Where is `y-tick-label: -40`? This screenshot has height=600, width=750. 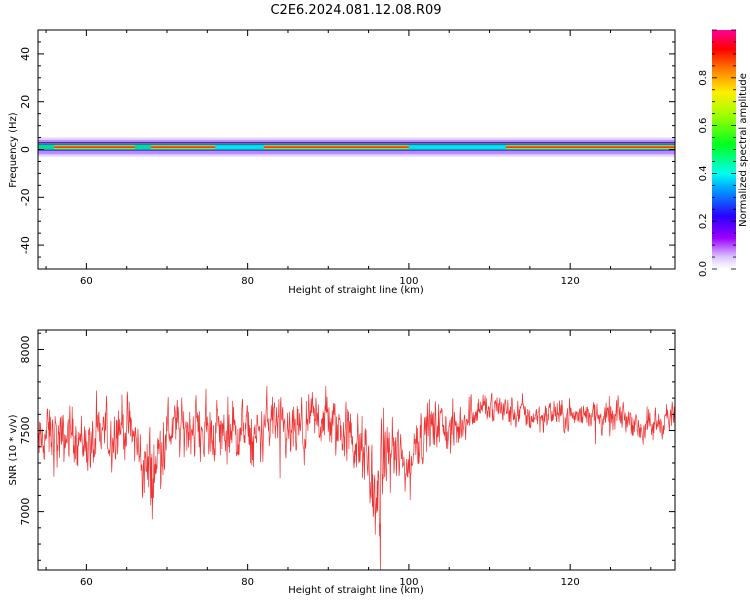
y-tick-label: -40 is located at coordinates (25, 245).